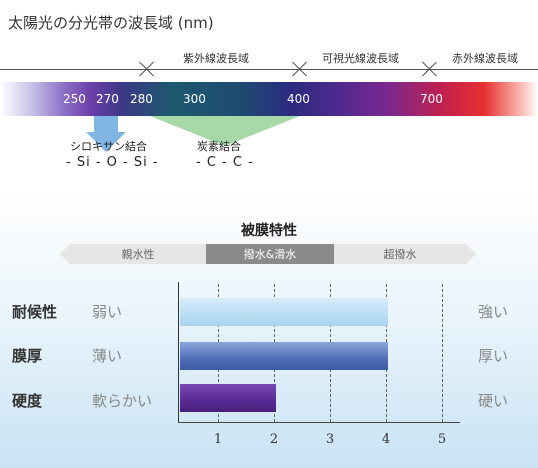  Describe the element at coordinates (147, 69) in the screenshot. I see `region-divider-uv-start` at that location.